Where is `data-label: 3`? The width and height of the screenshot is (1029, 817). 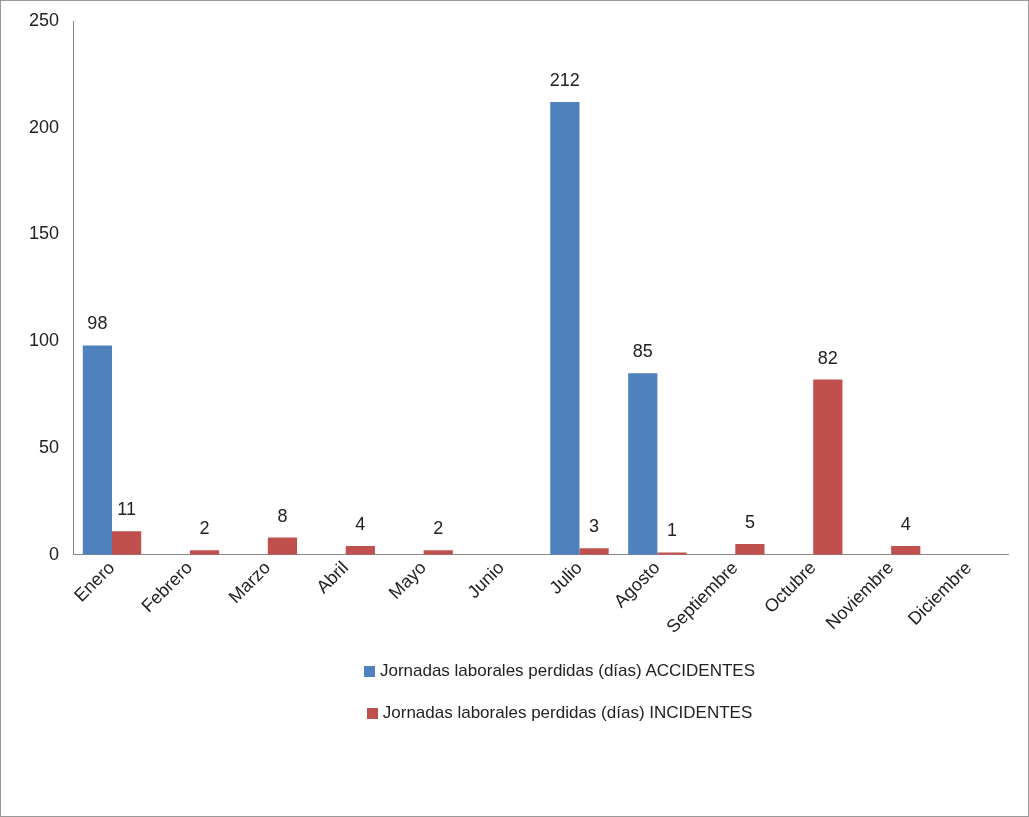
data-label: 3 is located at coordinates (594, 526).